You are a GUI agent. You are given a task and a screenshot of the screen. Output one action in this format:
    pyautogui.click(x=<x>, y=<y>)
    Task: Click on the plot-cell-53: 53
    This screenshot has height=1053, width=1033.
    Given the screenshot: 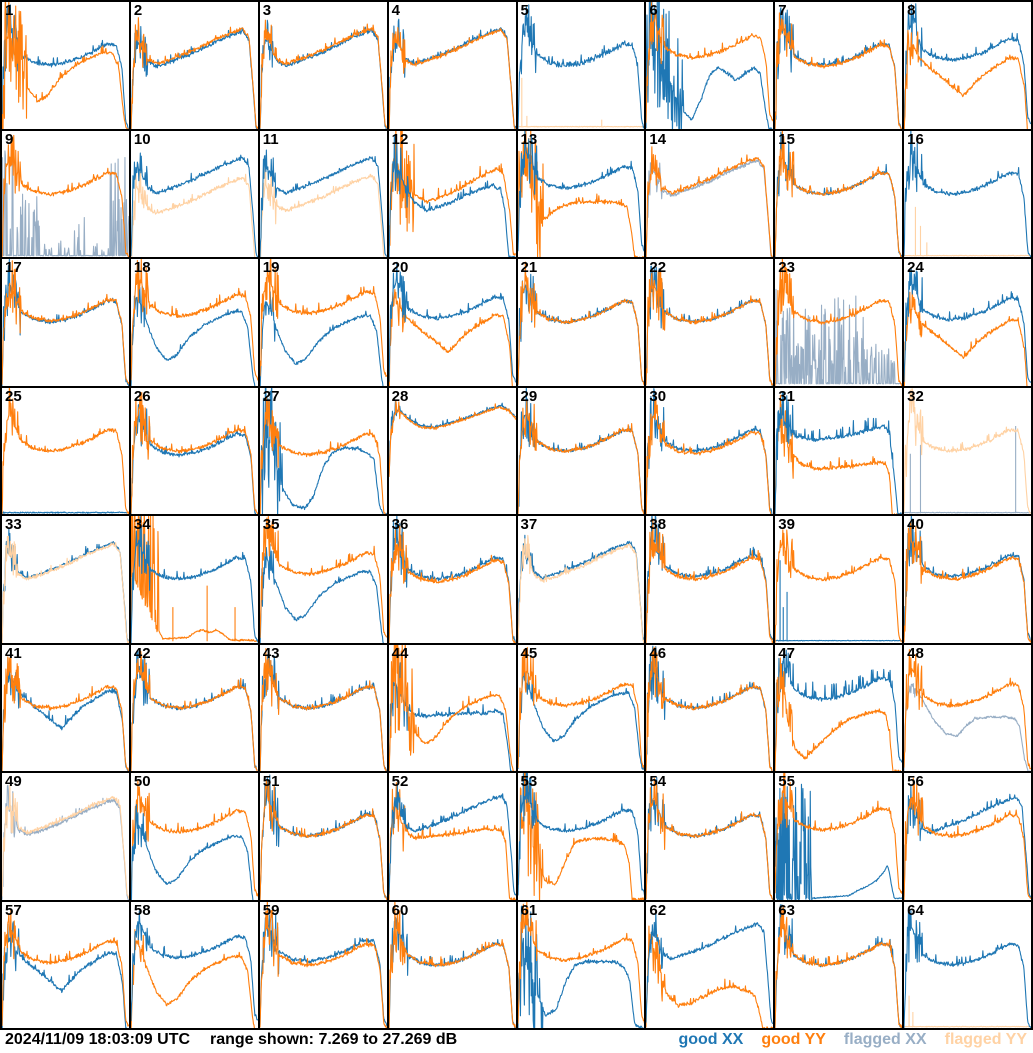 What is the action you would take?
    pyautogui.click(x=582, y=837)
    